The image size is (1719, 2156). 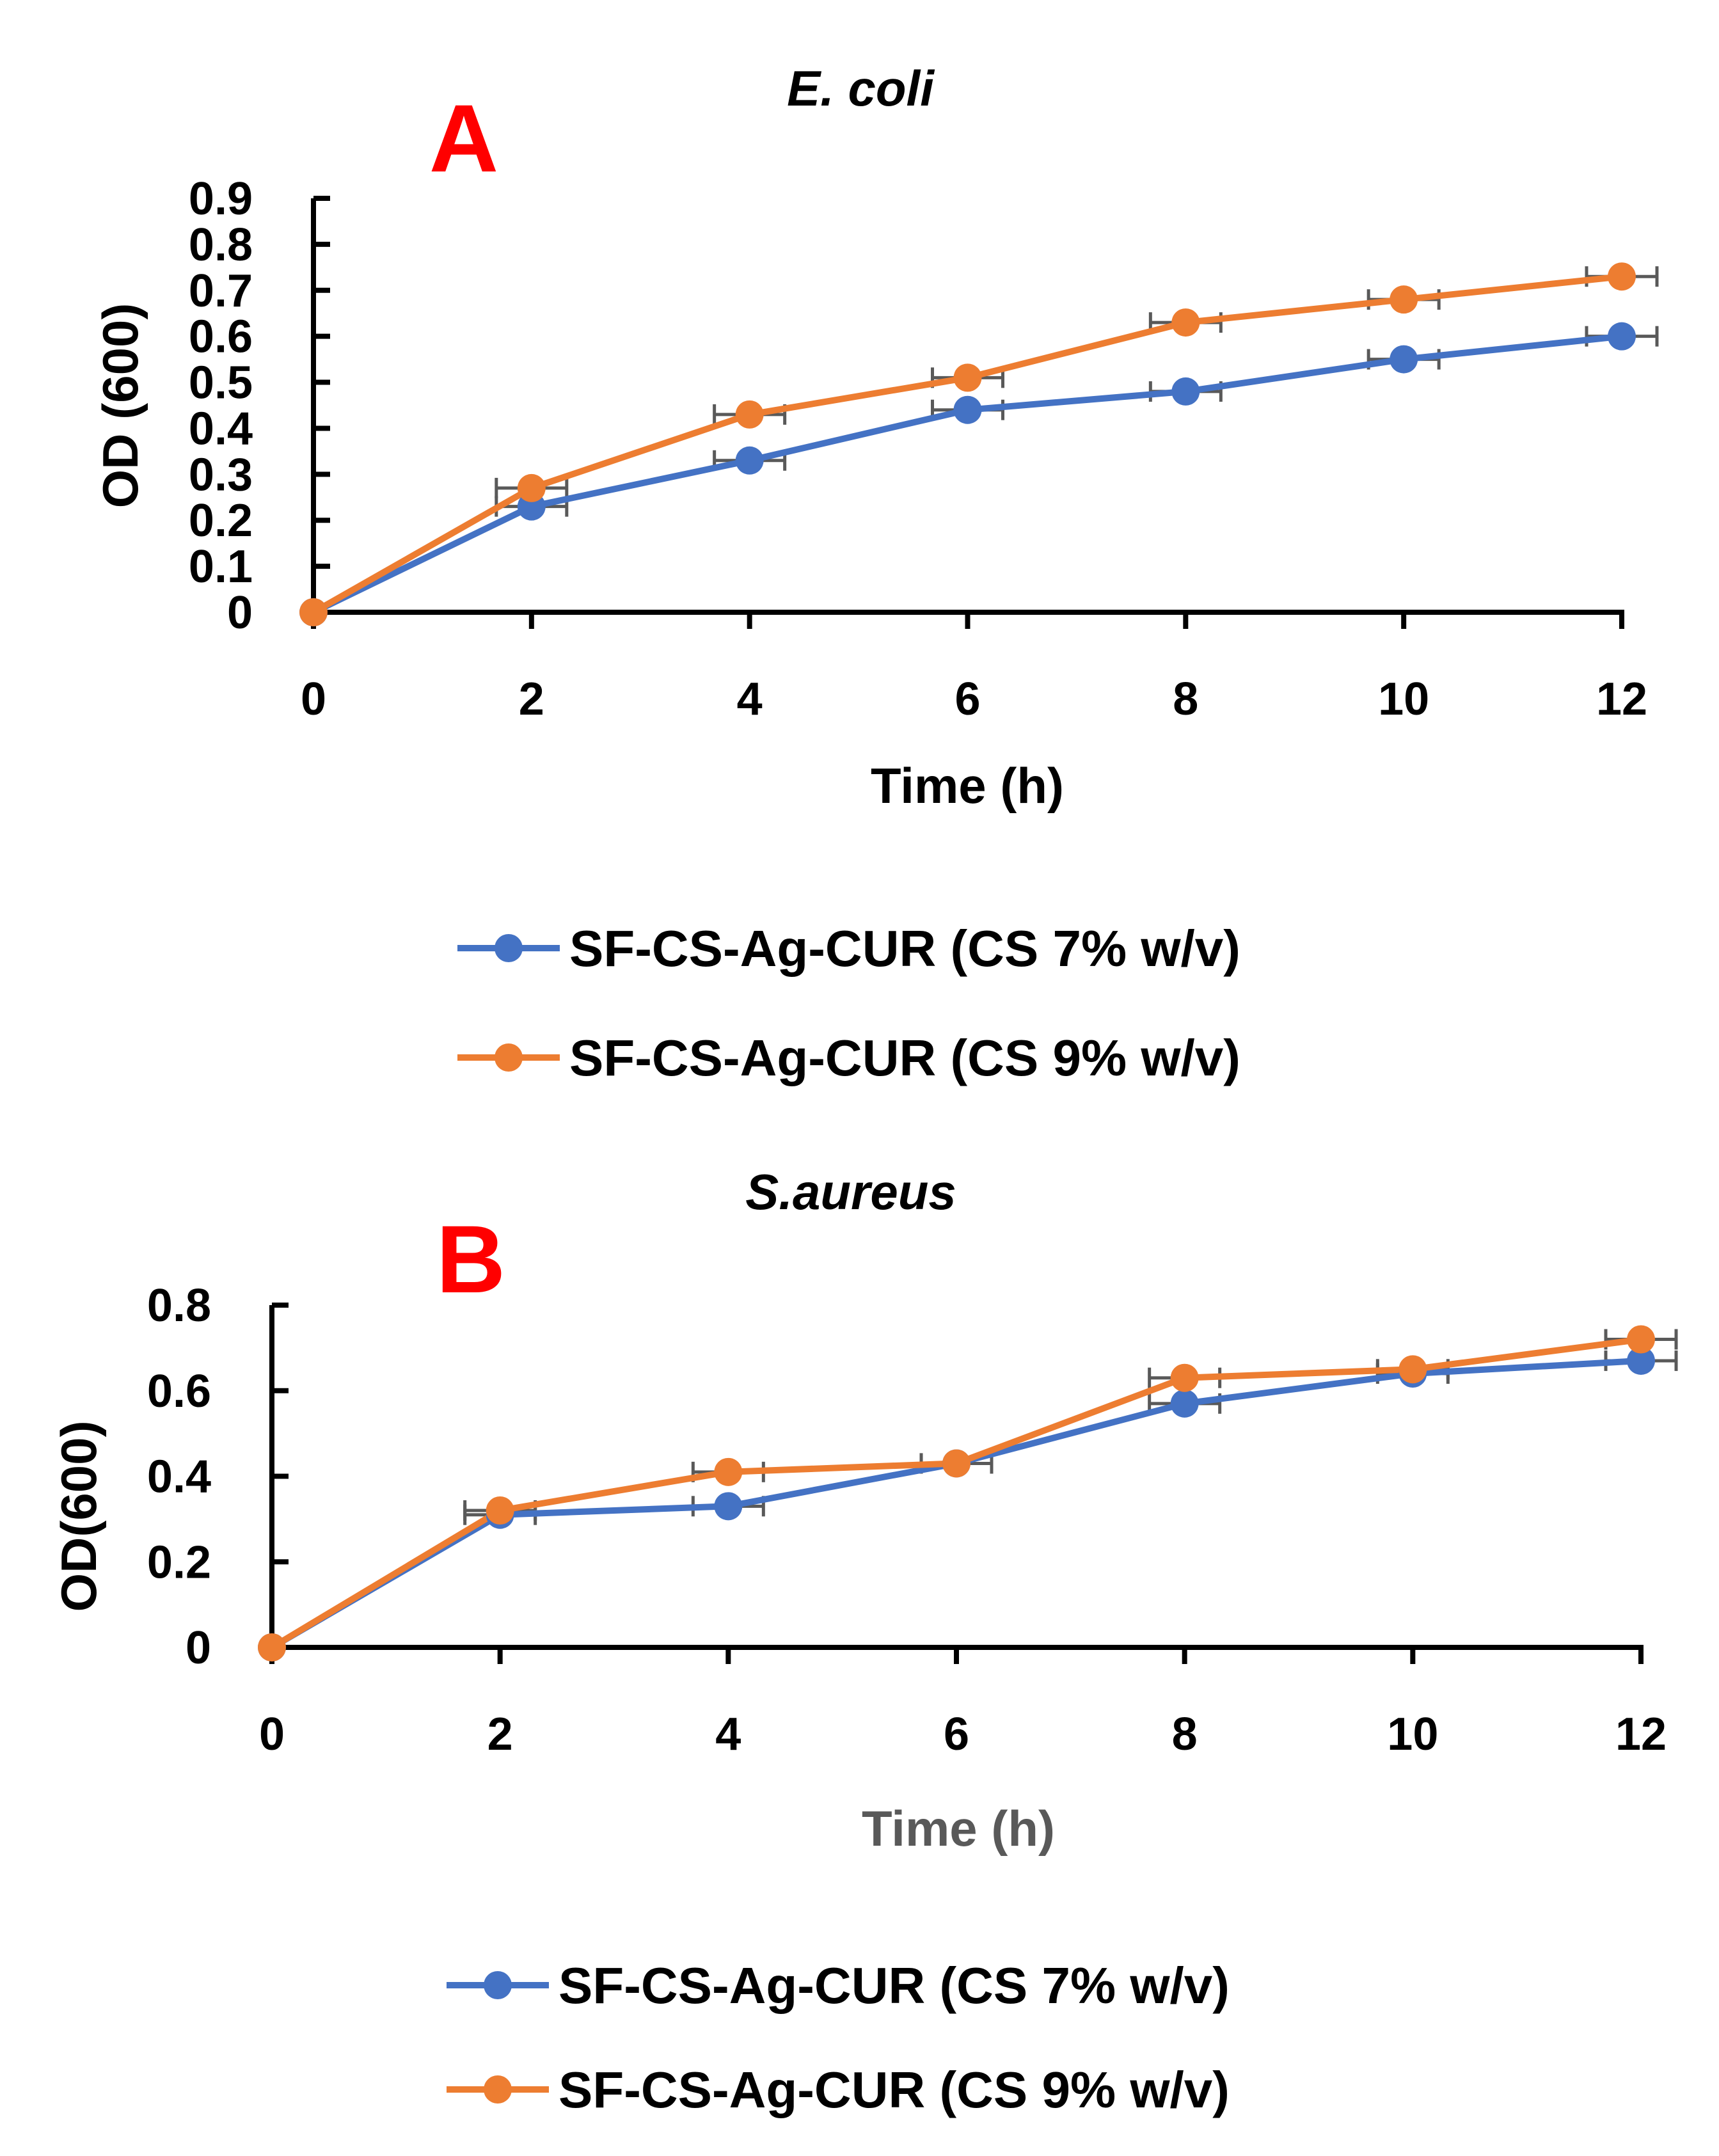 What do you see at coordinates (221, 337) in the screenshot?
I see `y-tick-label-a: 0.6` at bounding box center [221, 337].